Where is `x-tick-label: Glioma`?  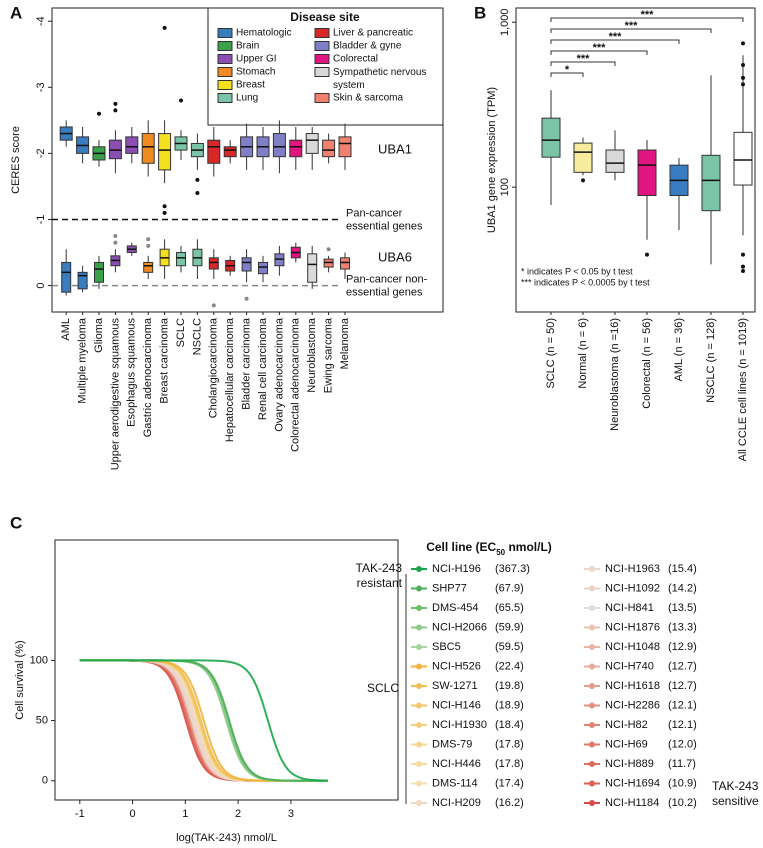
x-tick-label: Glioma is located at coordinates (99, 335).